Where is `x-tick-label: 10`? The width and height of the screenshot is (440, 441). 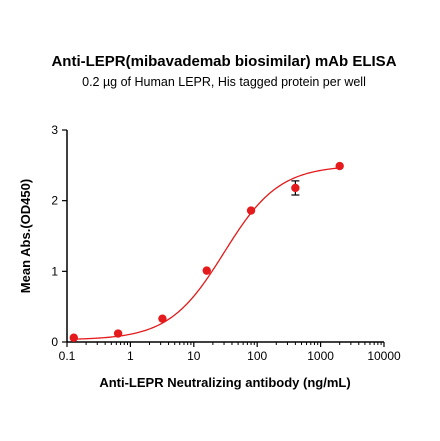
x-tick-label: 10 is located at coordinates (194, 356).